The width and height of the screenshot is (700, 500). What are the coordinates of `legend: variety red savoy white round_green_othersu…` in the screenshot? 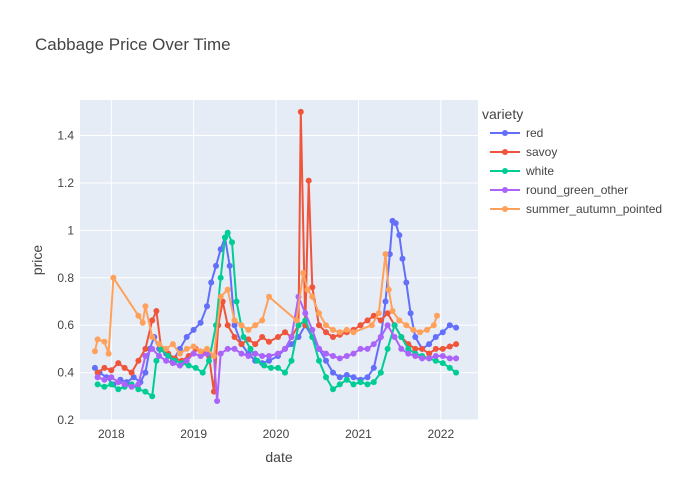 It's located at (572, 161).